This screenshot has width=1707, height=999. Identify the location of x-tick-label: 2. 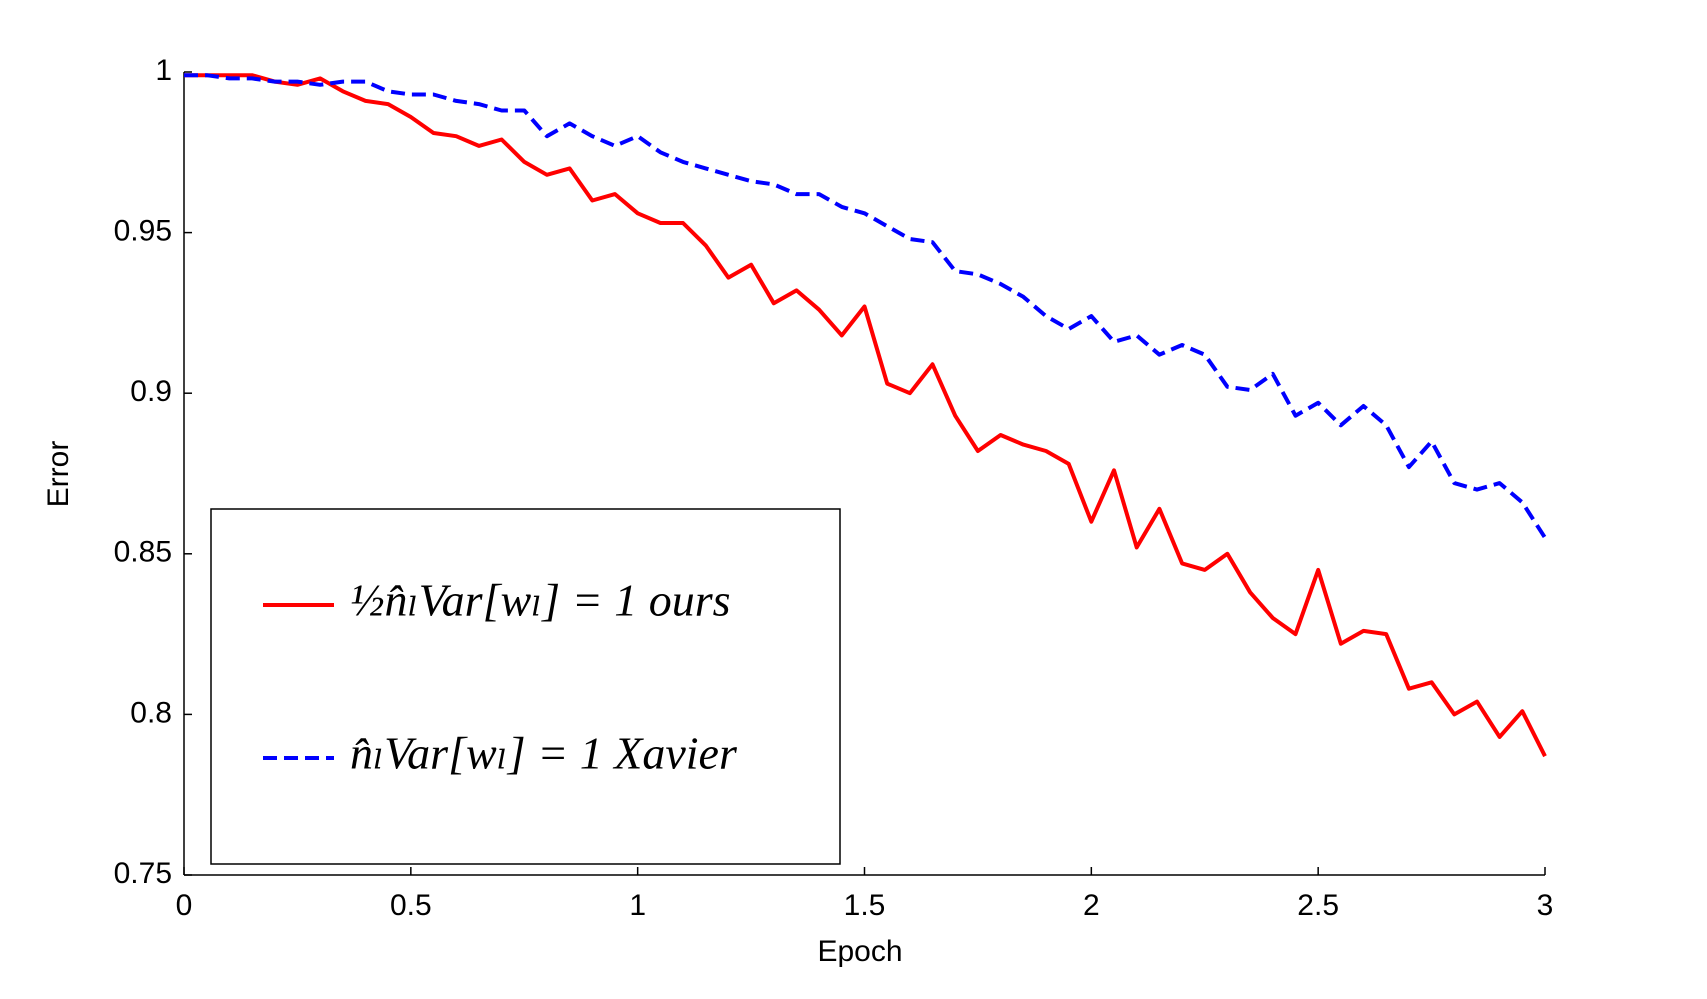
(1091, 905).